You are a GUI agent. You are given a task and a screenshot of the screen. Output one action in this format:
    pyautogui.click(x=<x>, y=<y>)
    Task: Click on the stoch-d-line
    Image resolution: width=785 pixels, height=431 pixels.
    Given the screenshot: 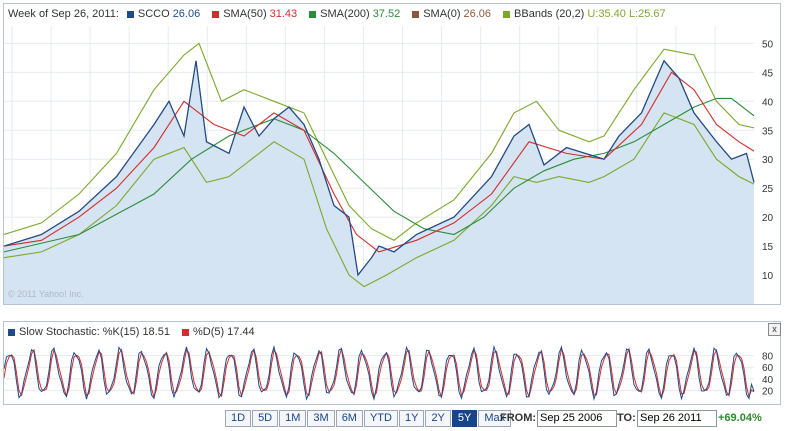 What is the action you would take?
    pyautogui.click(x=379, y=373)
    